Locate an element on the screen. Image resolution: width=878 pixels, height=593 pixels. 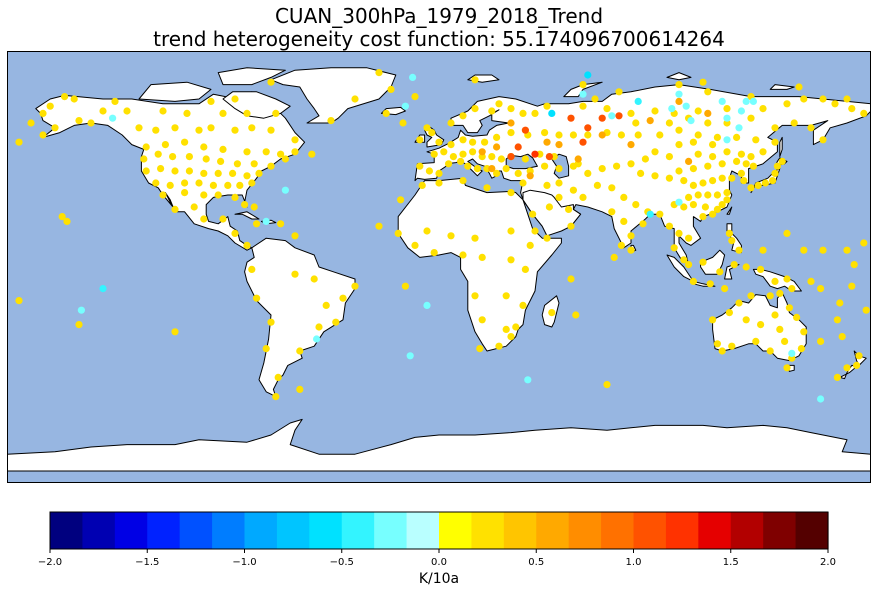
colorbar-tick-label: −2.0 is located at coordinates (50, 562).